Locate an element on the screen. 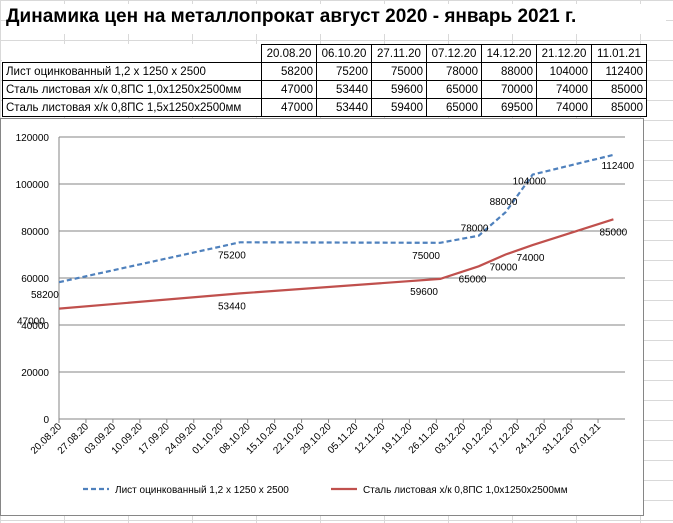  data-label: 75000 is located at coordinates (426, 256).